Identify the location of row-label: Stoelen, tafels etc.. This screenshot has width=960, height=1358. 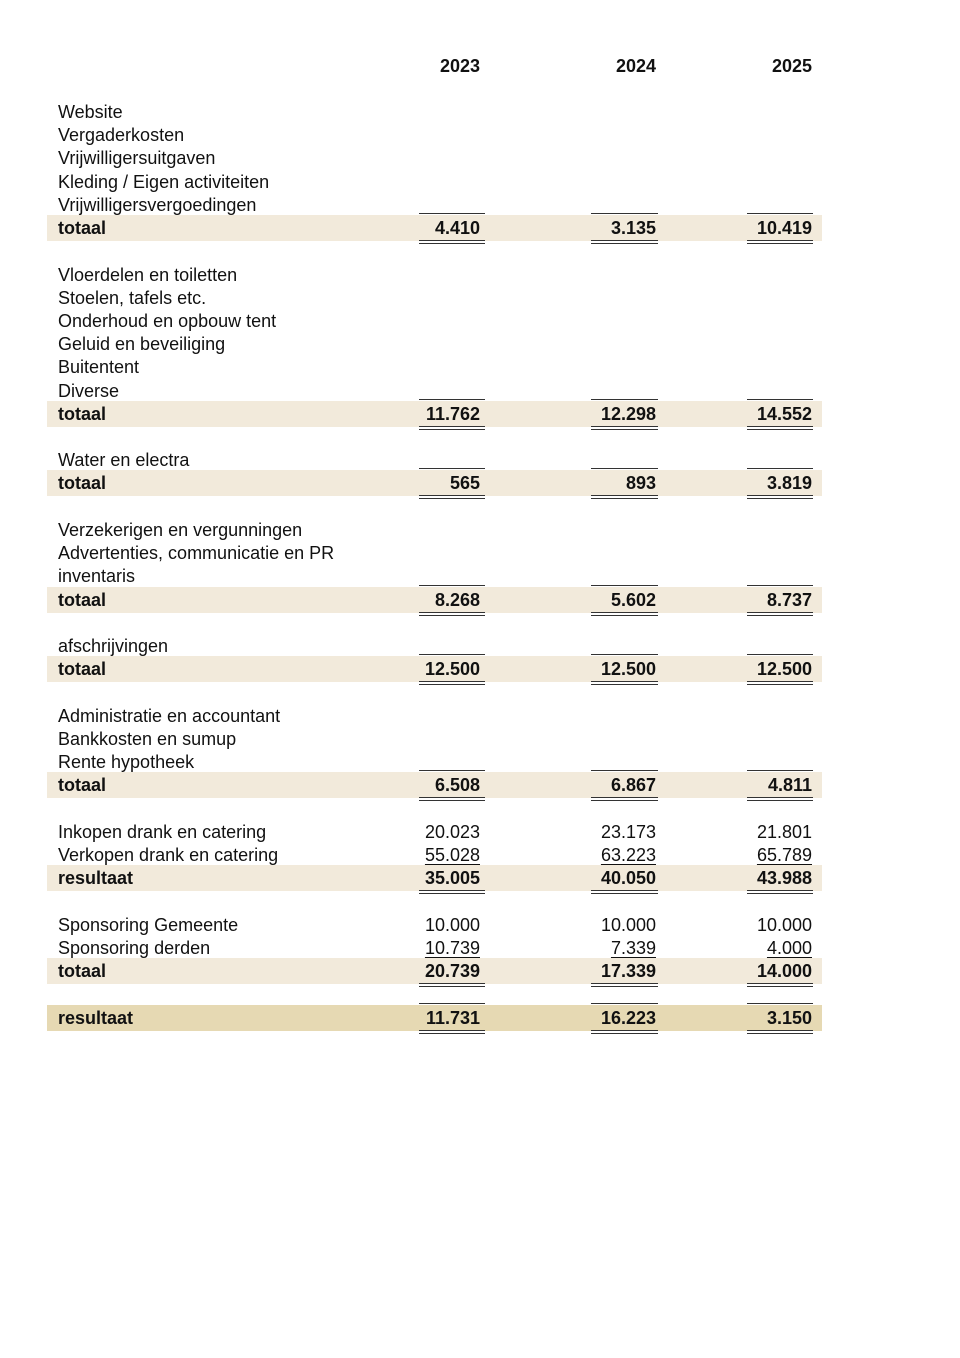
(132, 297).